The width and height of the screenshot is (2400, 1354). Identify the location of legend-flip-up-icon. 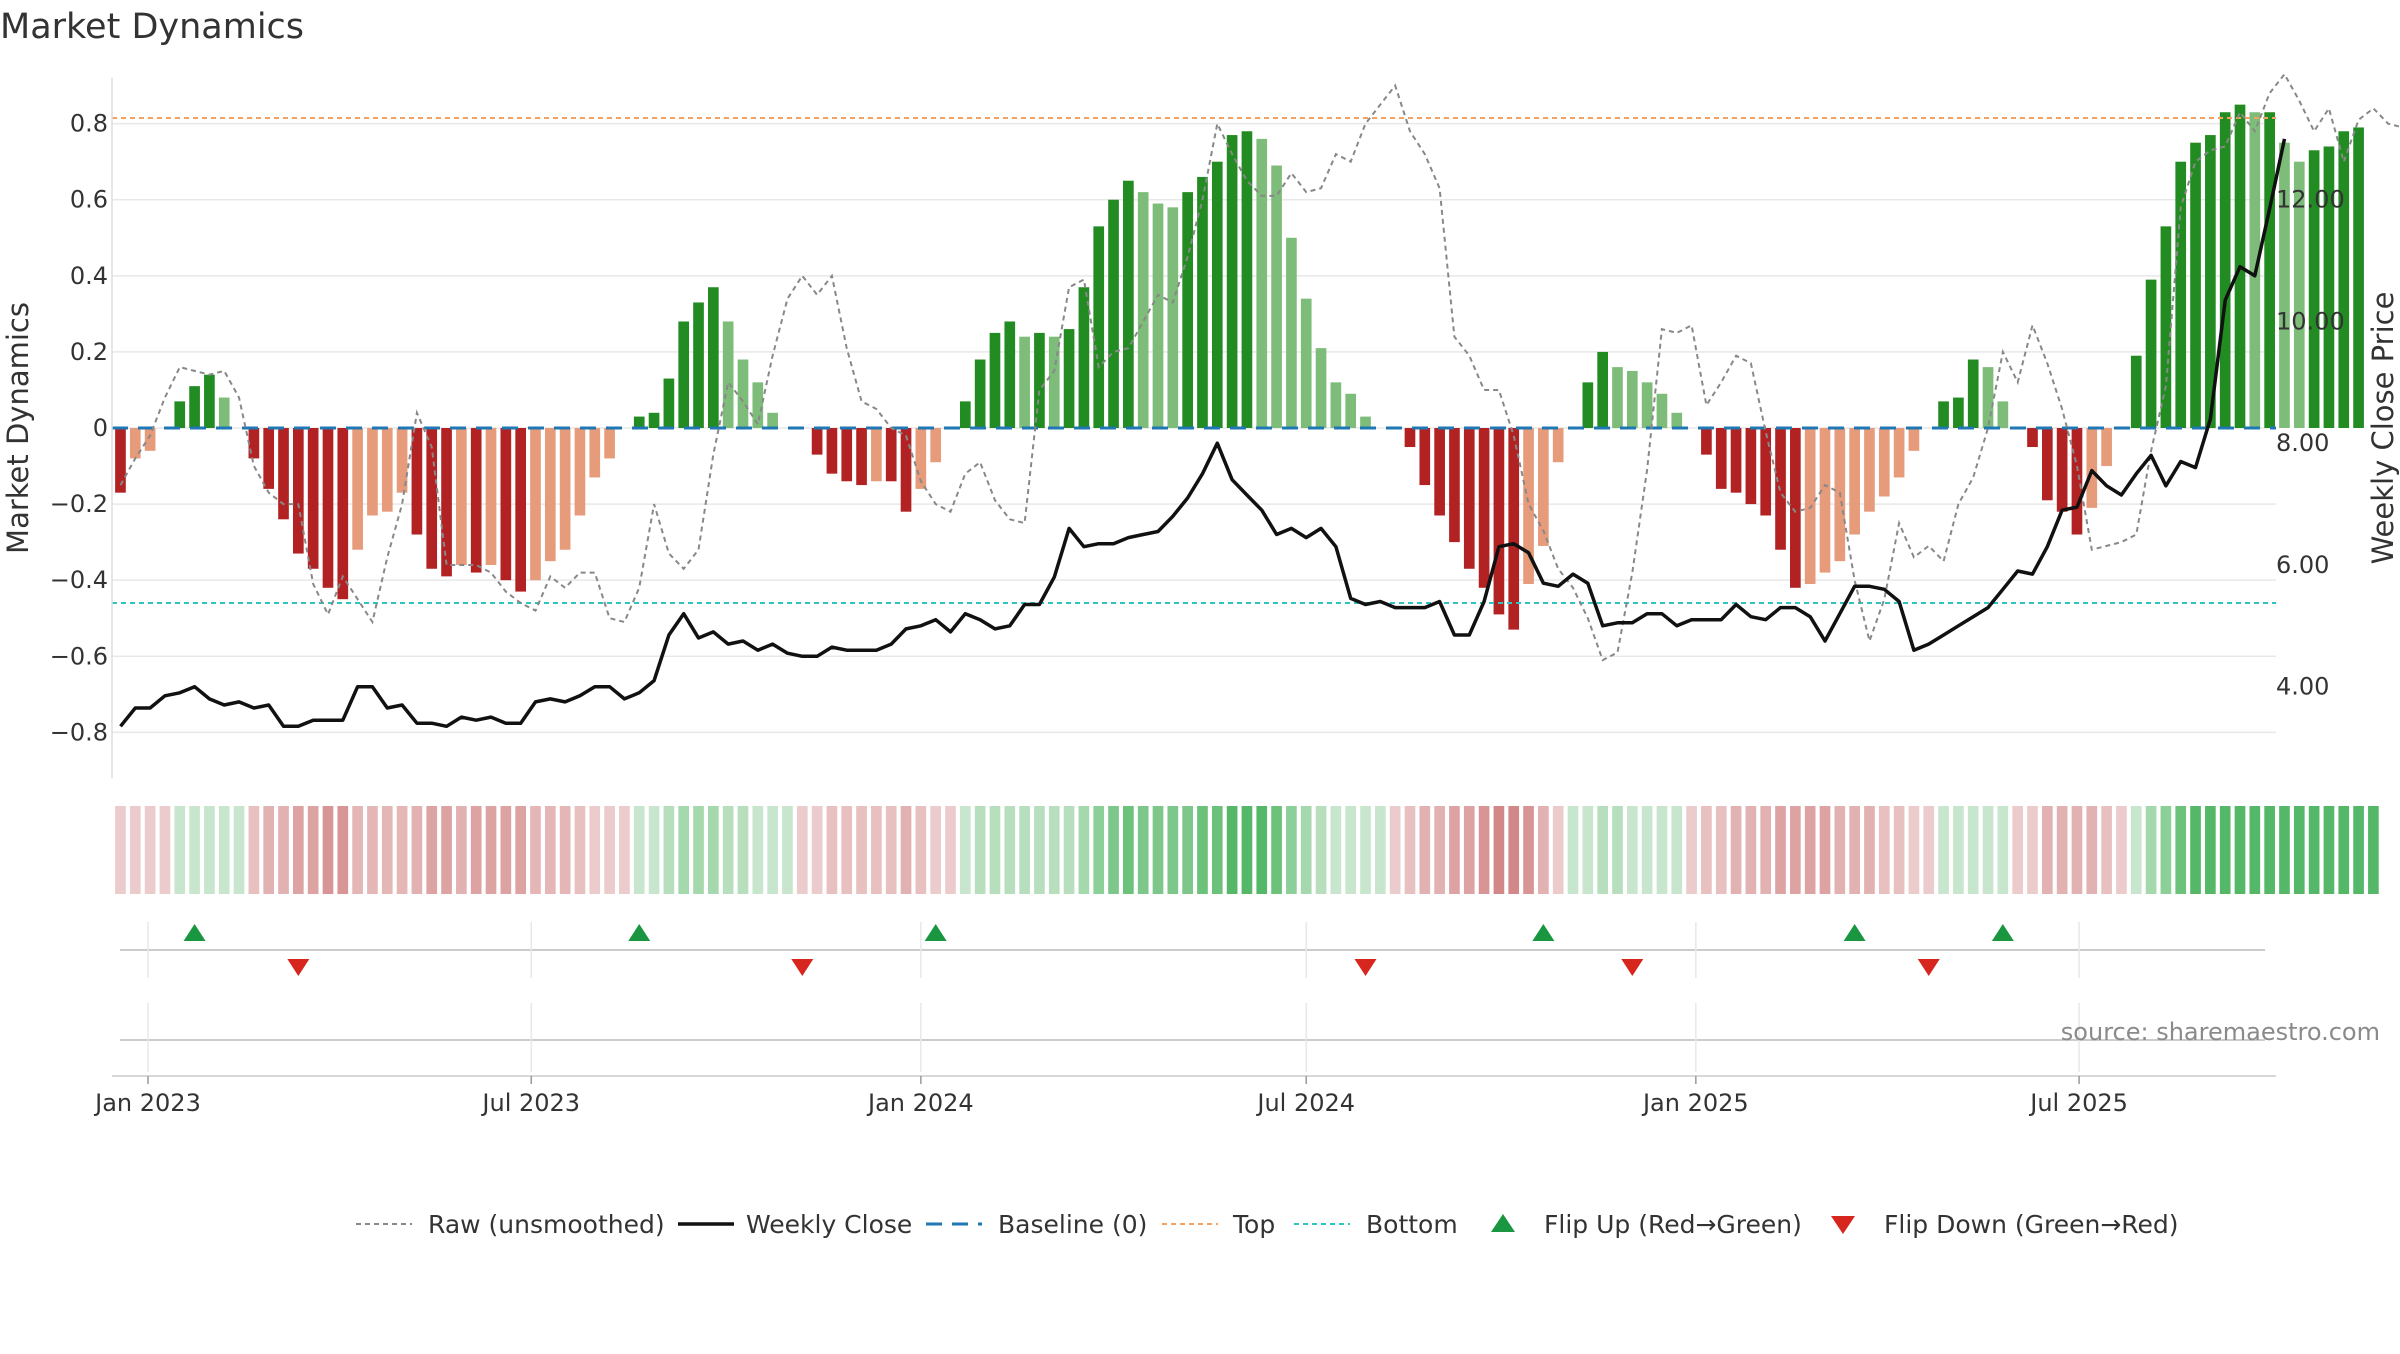
(1503, 1223).